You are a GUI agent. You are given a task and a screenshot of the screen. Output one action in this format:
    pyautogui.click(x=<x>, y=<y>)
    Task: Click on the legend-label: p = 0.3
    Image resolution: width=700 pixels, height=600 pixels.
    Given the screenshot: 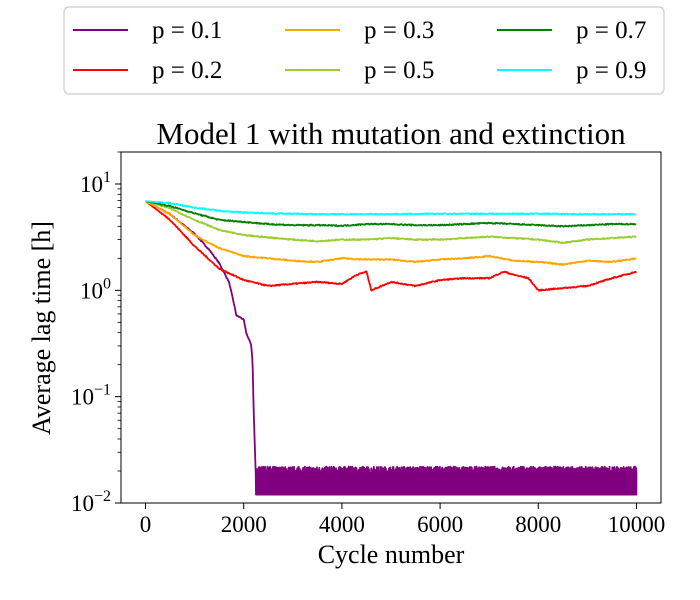 What is the action you would take?
    pyautogui.click(x=399, y=30)
    